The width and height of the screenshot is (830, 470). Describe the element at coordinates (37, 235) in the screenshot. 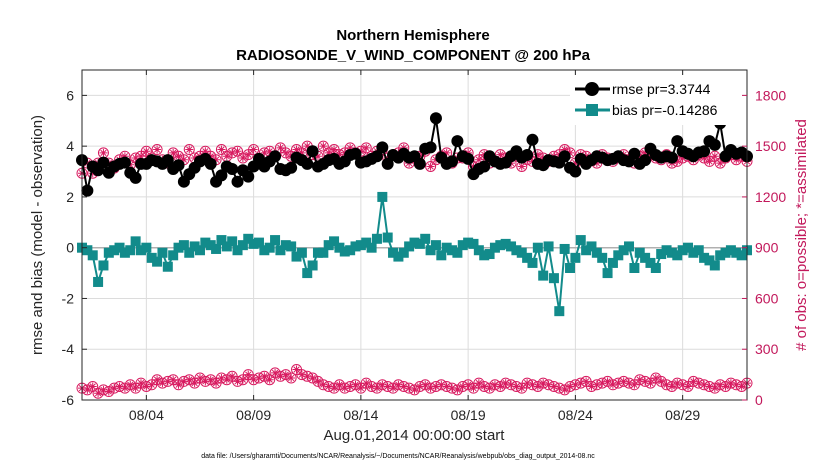

I see `y-axis-label: rmse and bias (model - observation)` at that location.